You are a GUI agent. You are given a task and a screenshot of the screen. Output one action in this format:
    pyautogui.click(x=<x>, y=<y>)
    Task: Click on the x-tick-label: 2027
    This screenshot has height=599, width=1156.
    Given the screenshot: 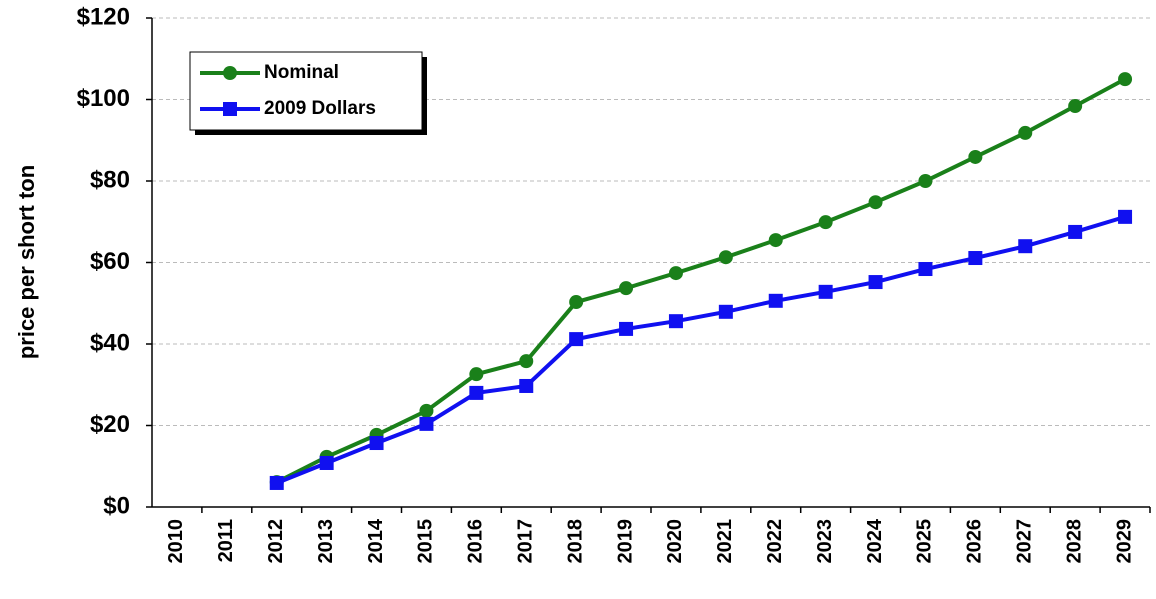 What is the action you would take?
    pyautogui.click(x=1025, y=541)
    